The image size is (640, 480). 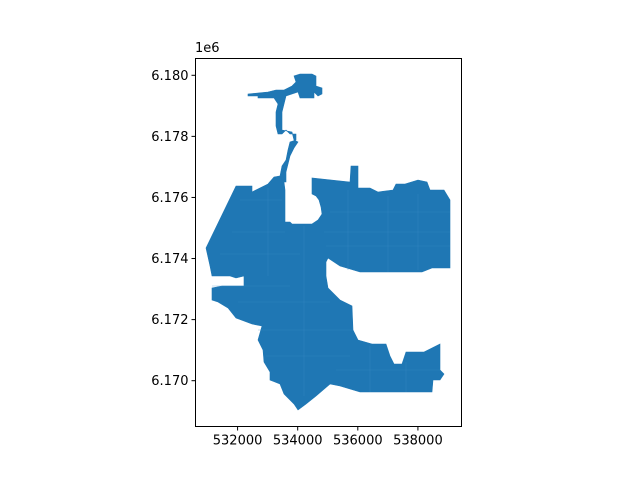 What do you see at coordinates (358, 441) in the screenshot?
I see `x-tick-label: 536000` at bounding box center [358, 441].